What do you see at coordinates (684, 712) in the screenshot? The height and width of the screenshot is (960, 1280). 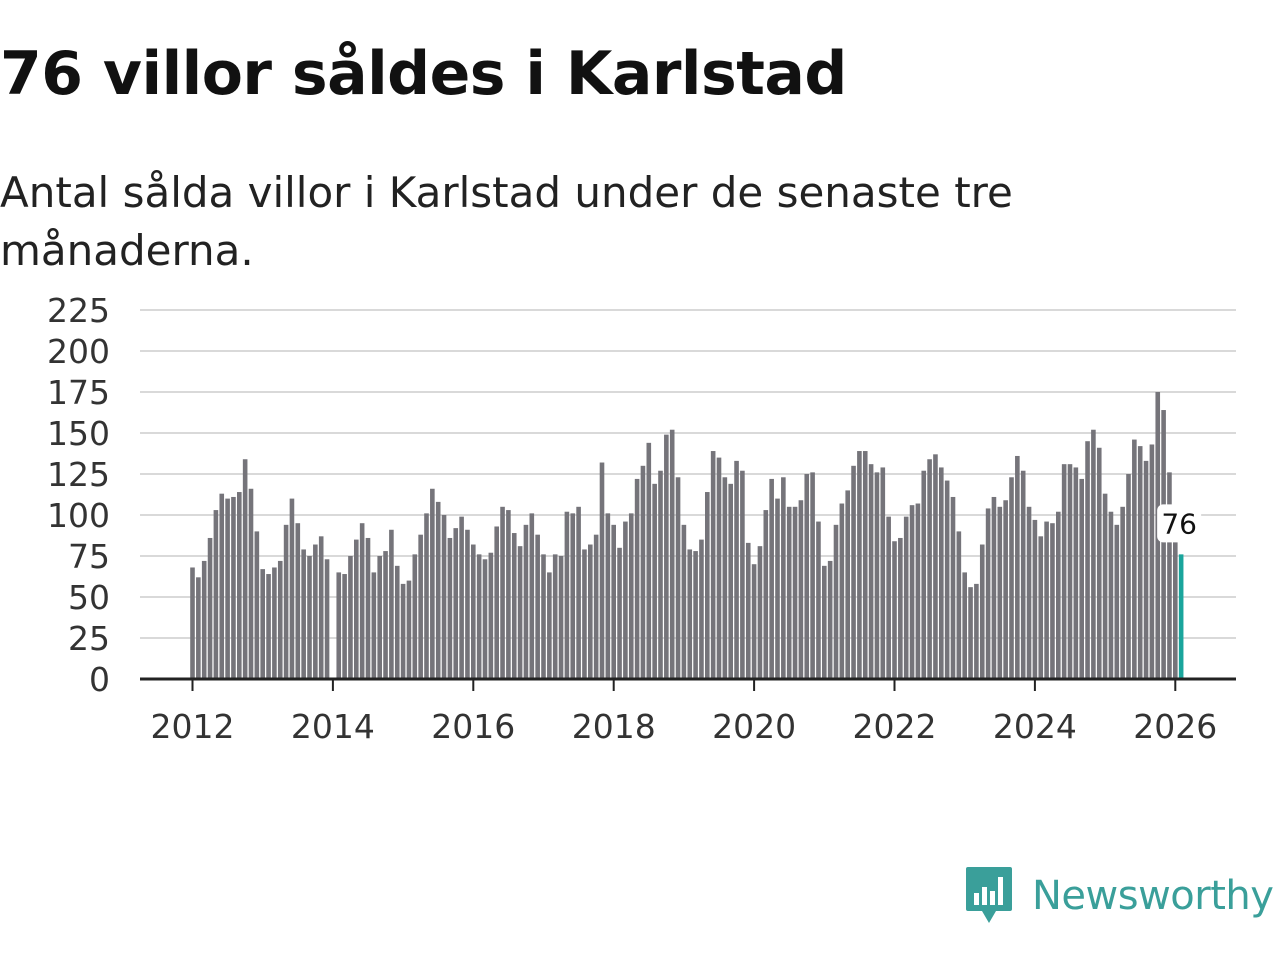 I see `x-axis-ticks: 2012 2014 2016 2018 2020 2022 2024 2026` at bounding box center [684, 712].